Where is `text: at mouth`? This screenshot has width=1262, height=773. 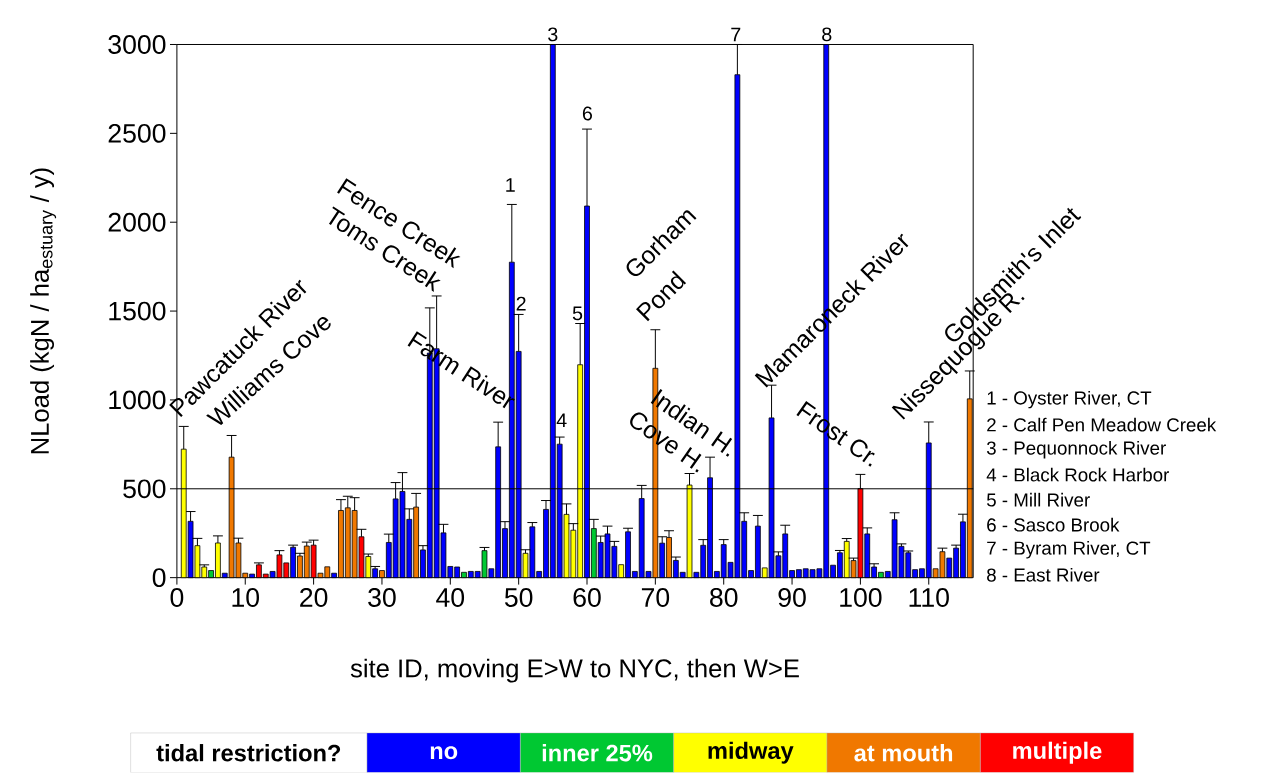
text: at mouth is located at coordinates (903, 753).